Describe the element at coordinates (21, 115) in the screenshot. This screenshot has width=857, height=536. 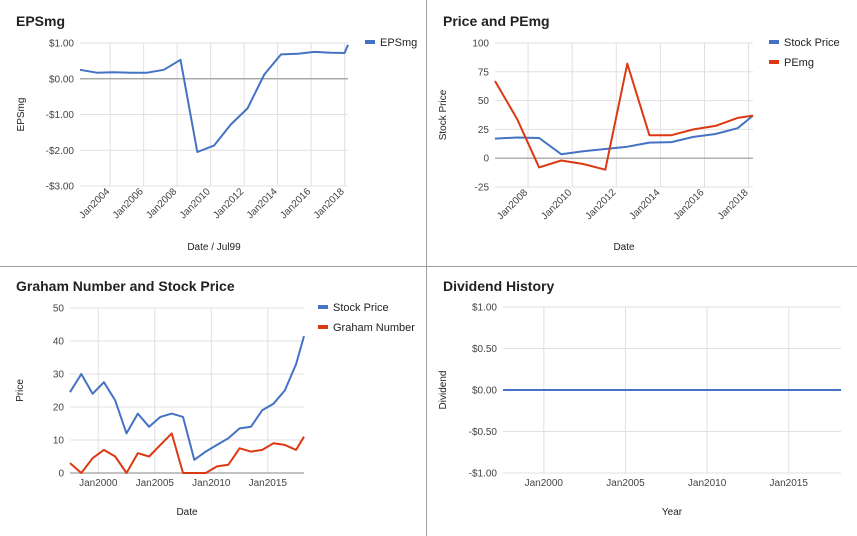
I see `y-axis-label: EPSmg` at that location.